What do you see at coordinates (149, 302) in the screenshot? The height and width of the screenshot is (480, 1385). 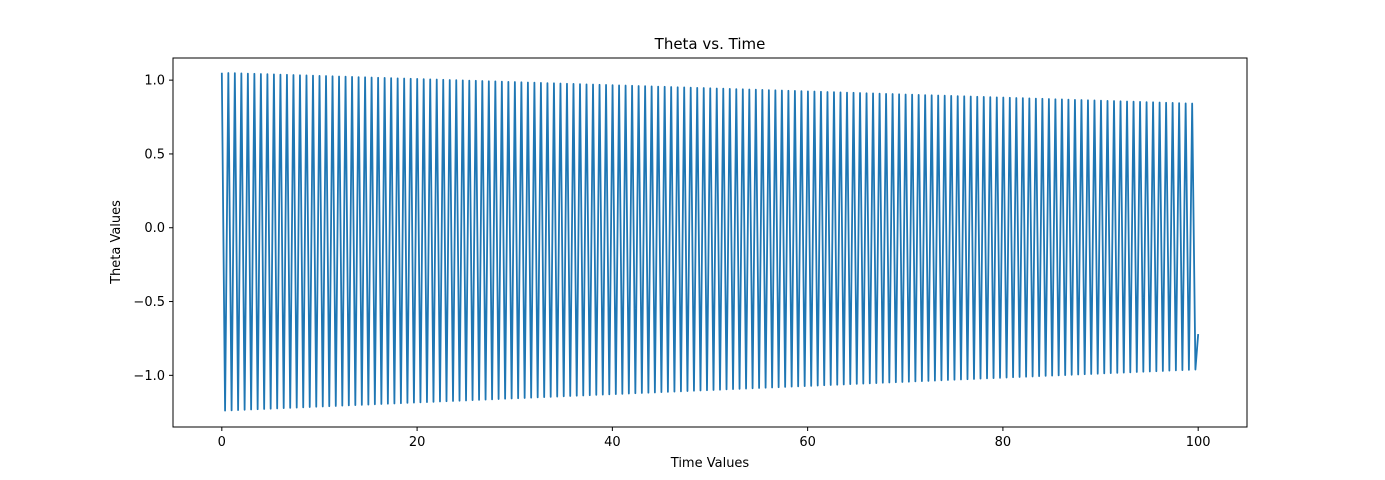 I see `y-tick-label: −0.5` at bounding box center [149, 302].